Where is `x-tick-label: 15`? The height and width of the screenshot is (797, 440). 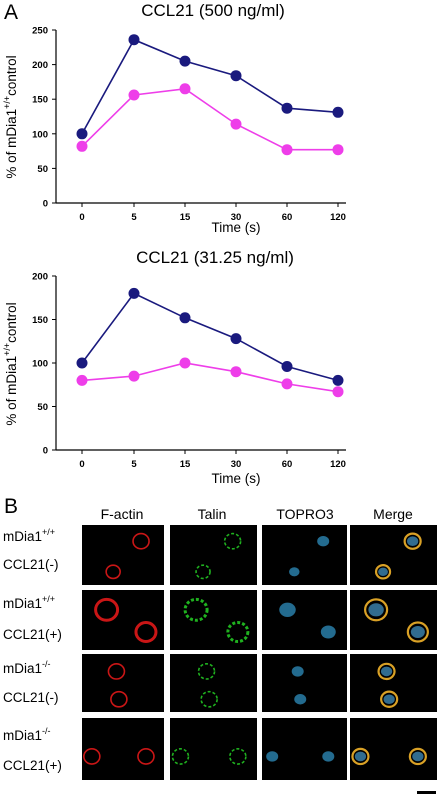 x-tick-label: 15 is located at coordinates (185, 217).